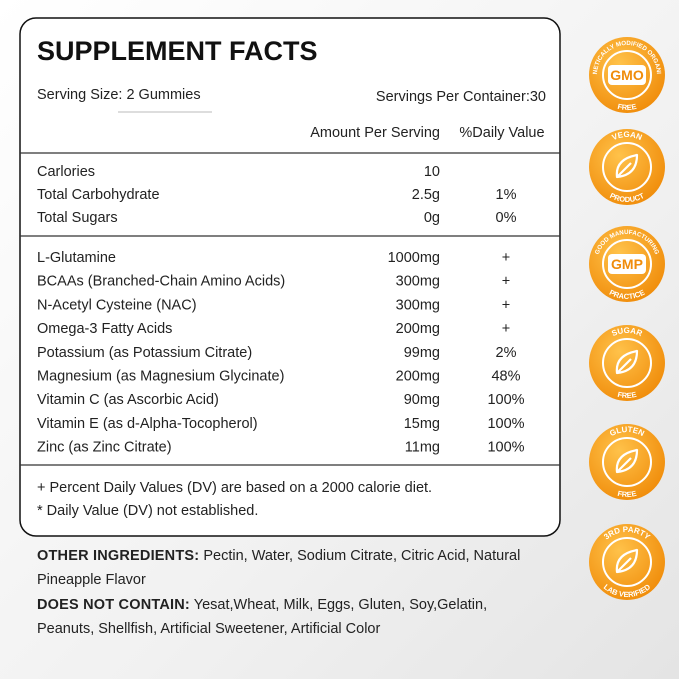 The width and height of the screenshot is (679, 679). Describe the element at coordinates (501, 133) in the screenshot. I see `column-header: %Daily Value` at that location.